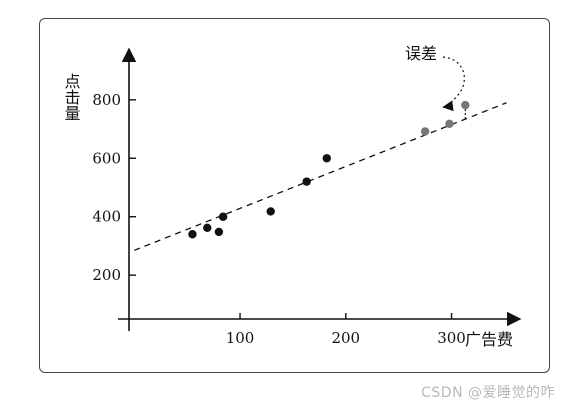  What do you see at coordinates (489, 339) in the screenshot?
I see `x-axis-title: 广告费` at bounding box center [489, 339].